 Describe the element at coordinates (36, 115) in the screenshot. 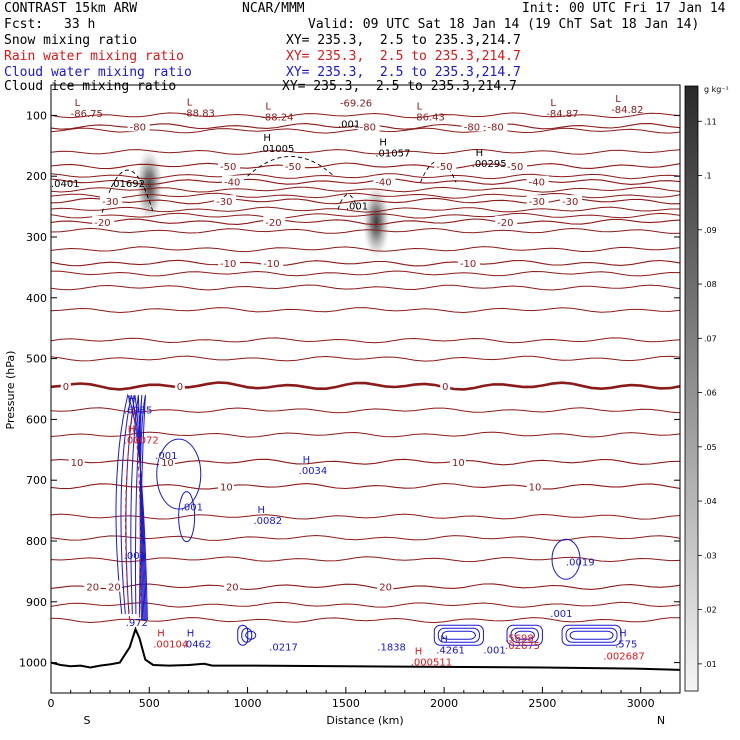

I see `y-tick-label: 100` at that location.